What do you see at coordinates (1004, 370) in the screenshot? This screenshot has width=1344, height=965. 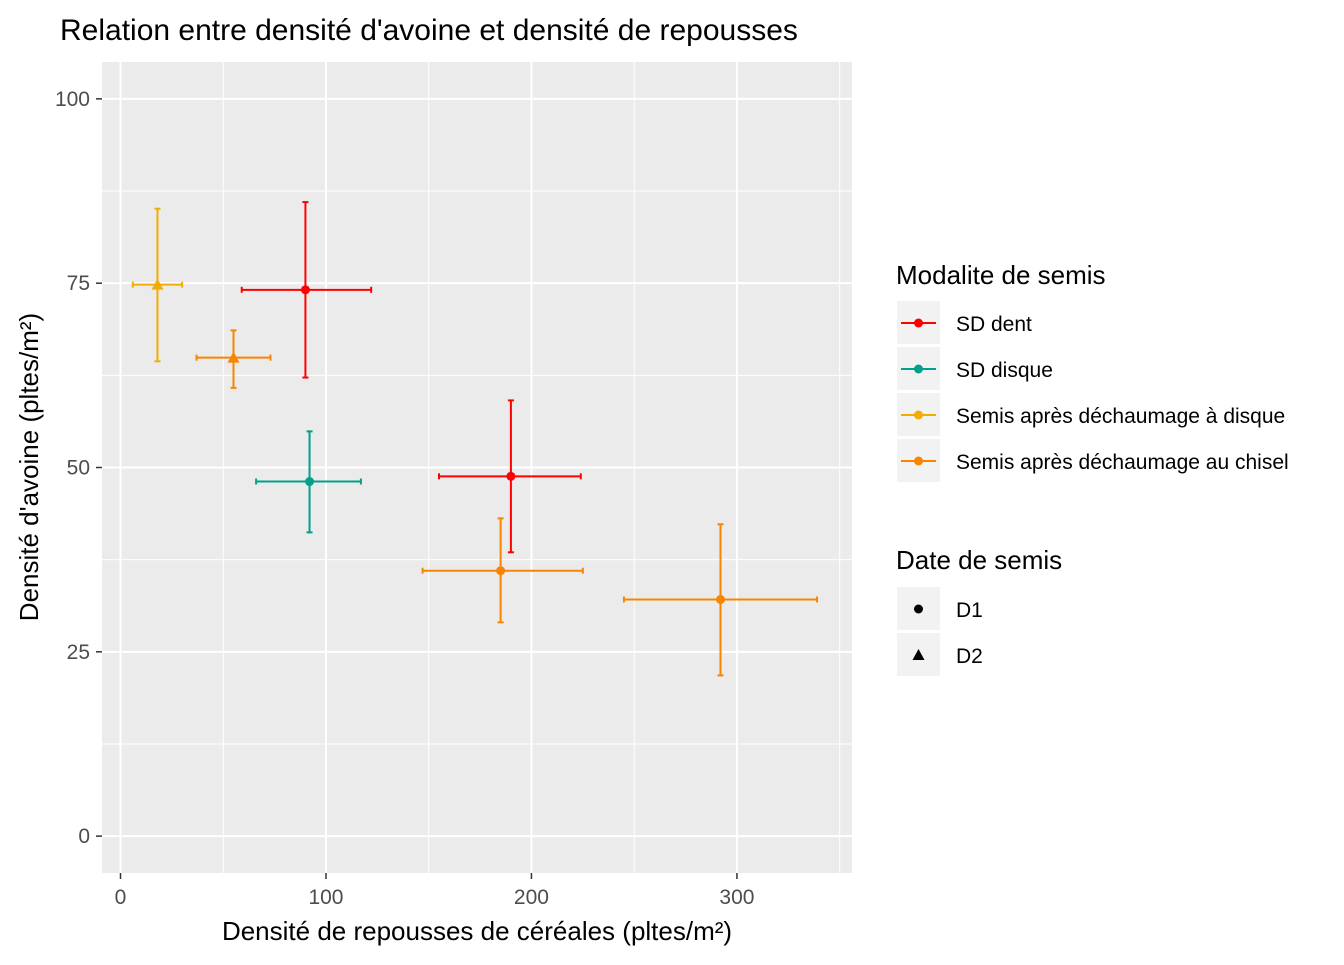 I see `legend-label: SD disque` at bounding box center [1004, 370].